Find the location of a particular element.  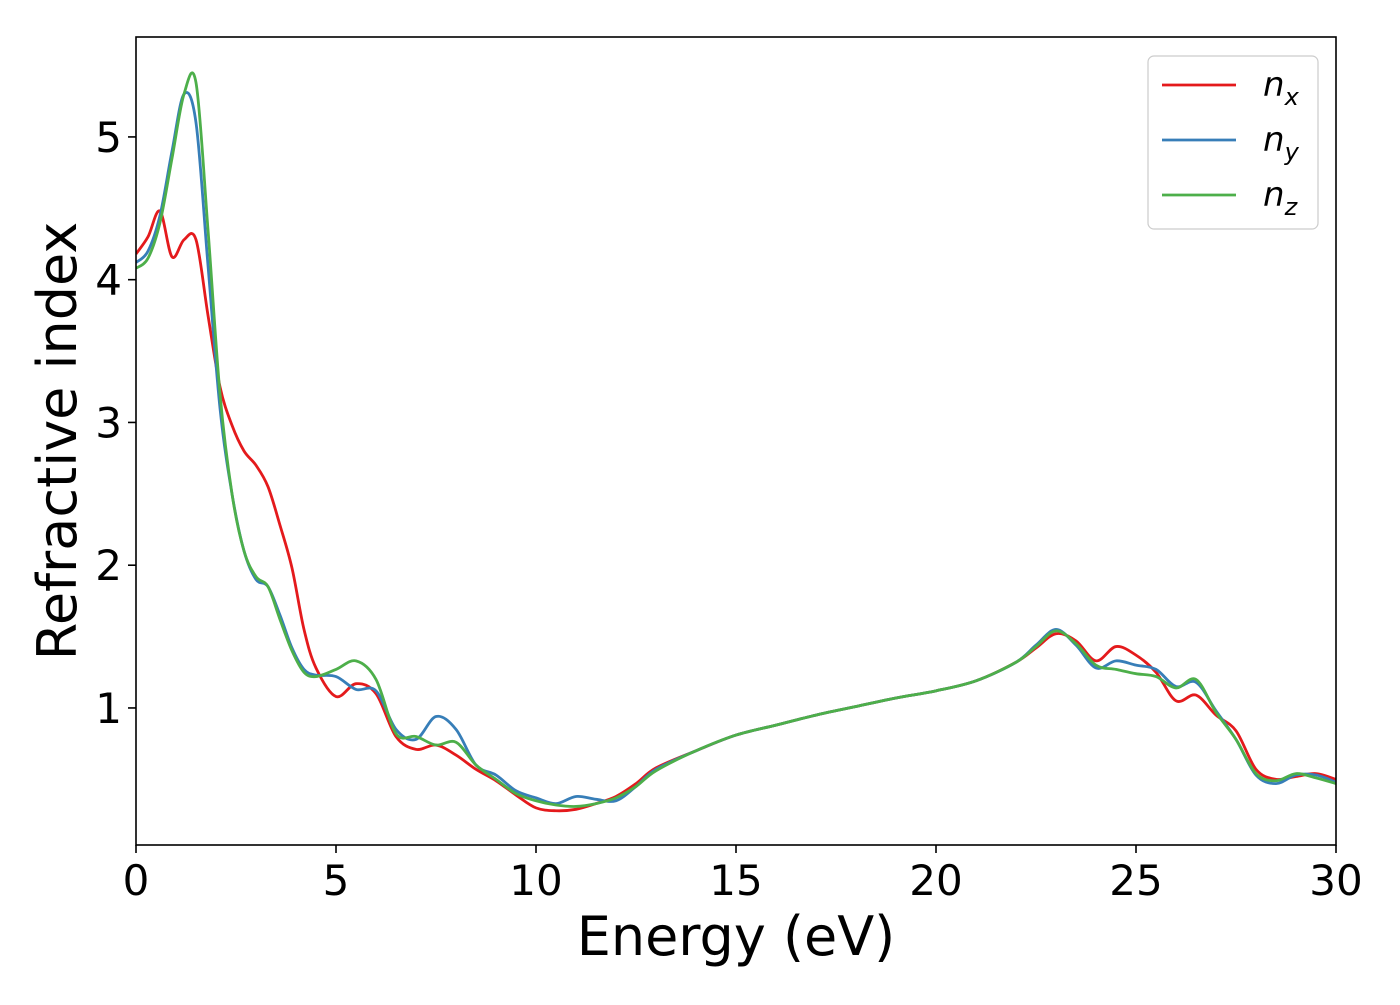

y-tick-label: 3 is located at coordinates (108, 422).